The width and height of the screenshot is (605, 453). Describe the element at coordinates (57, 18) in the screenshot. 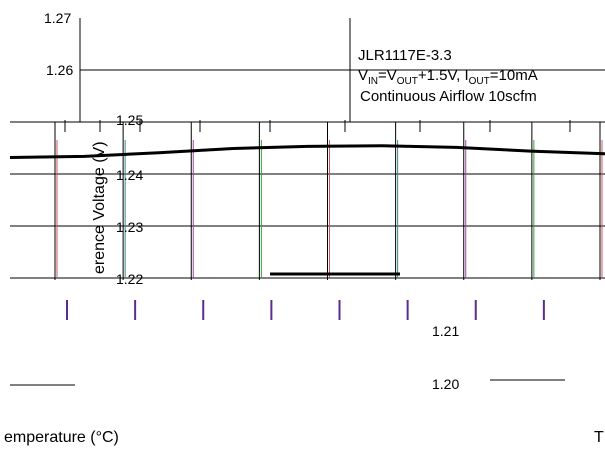

I see `y-tick-label: 1.27` at that location.